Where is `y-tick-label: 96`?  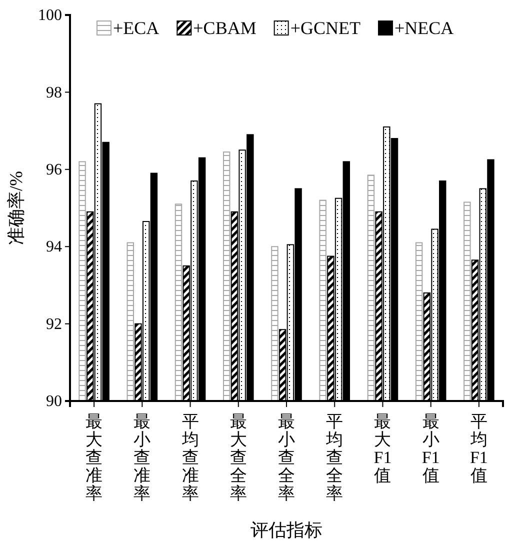 y-tick-label: 96 is located at coordinates (54, 170).